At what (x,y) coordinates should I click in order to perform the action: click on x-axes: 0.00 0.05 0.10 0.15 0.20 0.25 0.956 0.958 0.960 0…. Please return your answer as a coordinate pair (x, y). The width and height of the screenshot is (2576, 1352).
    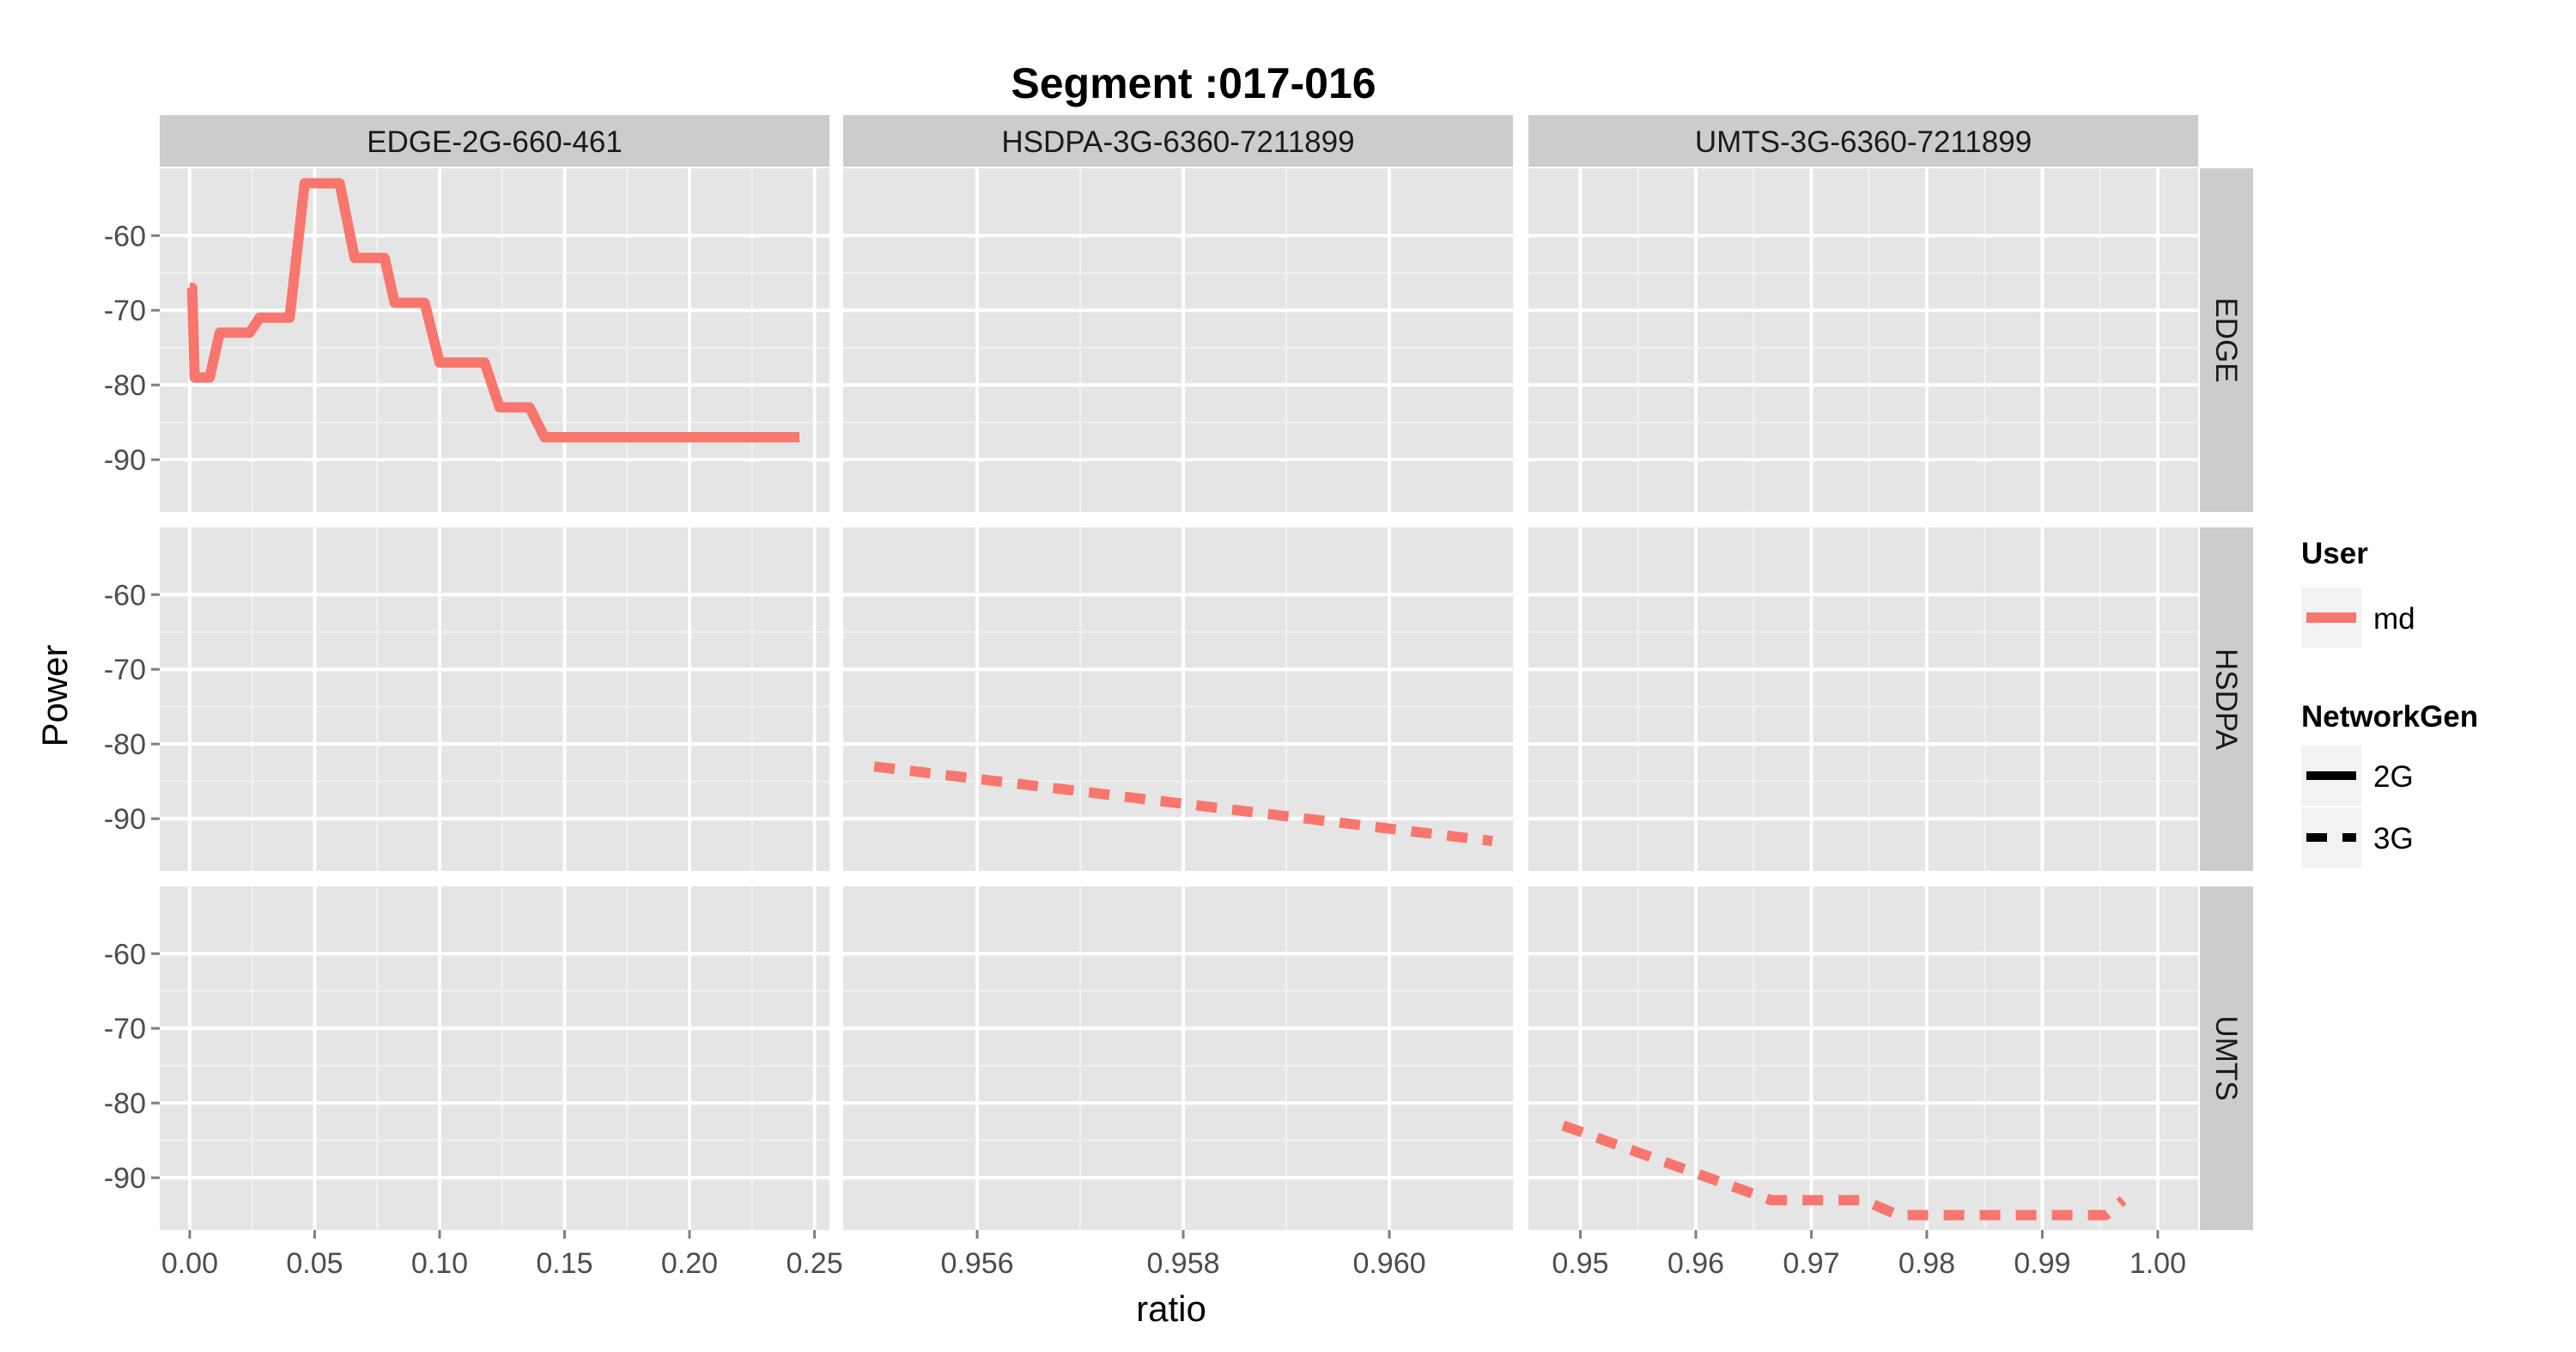
    Looking at the image, I should click on (1173, 1255).